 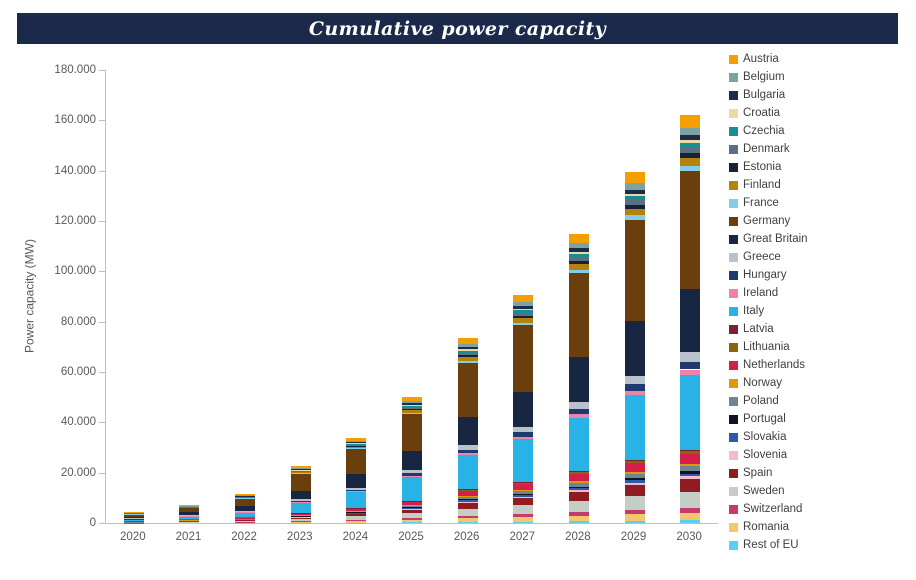 I want to click on legend-label: Finland, so click(x=762, y=185).